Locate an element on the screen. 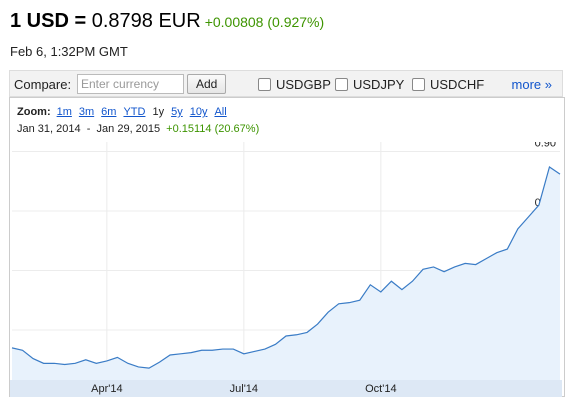  zoom-option: 1m is located at coordinates (64, 112).